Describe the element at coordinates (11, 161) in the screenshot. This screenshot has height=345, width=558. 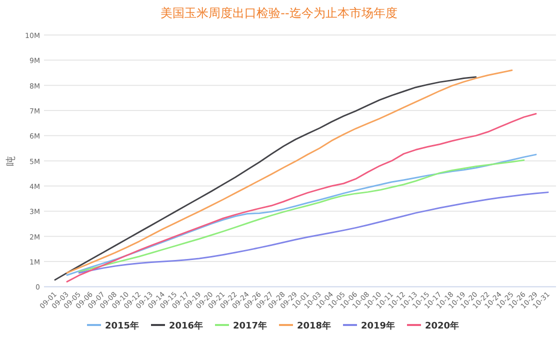
I see `y-axis-title: 吨` at that location.